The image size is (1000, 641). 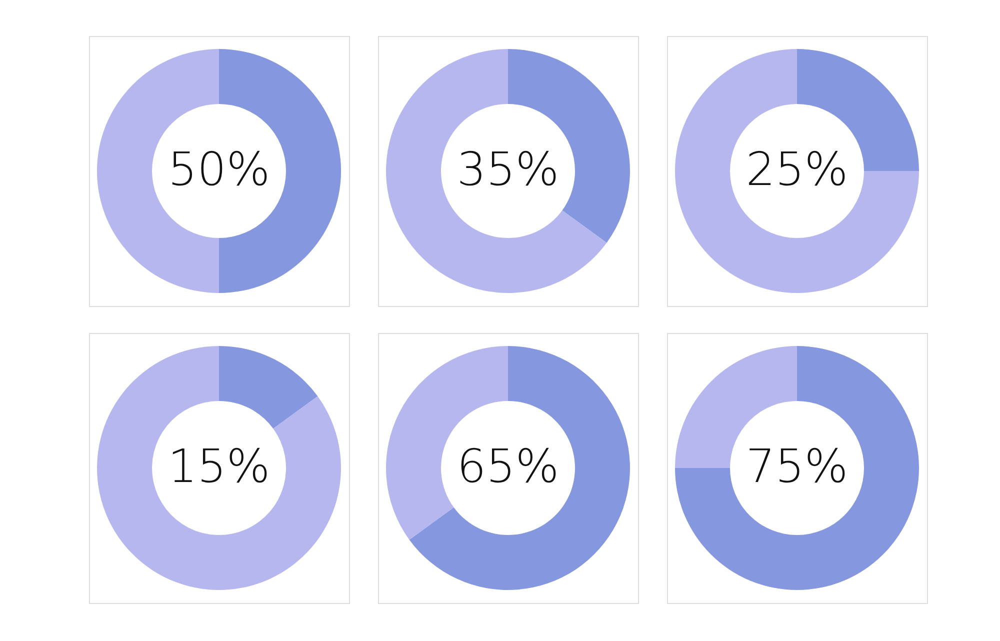 I want to click on data-label: 15%, so click(x=219, y=466).